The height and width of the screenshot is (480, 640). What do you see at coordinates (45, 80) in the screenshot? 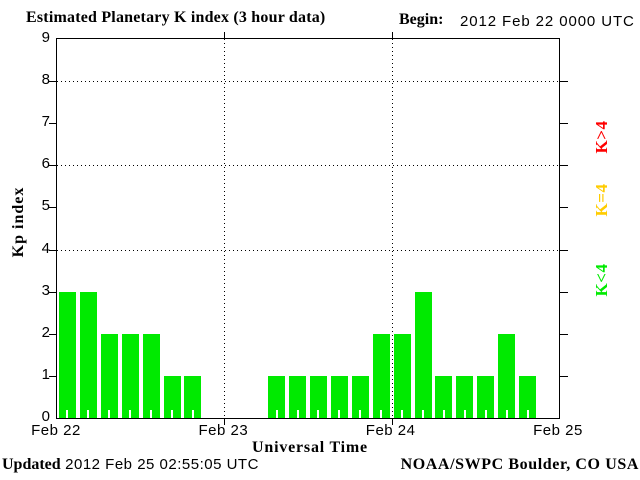
I see `y-tick-label: 8` at bounding box center [45, 80].